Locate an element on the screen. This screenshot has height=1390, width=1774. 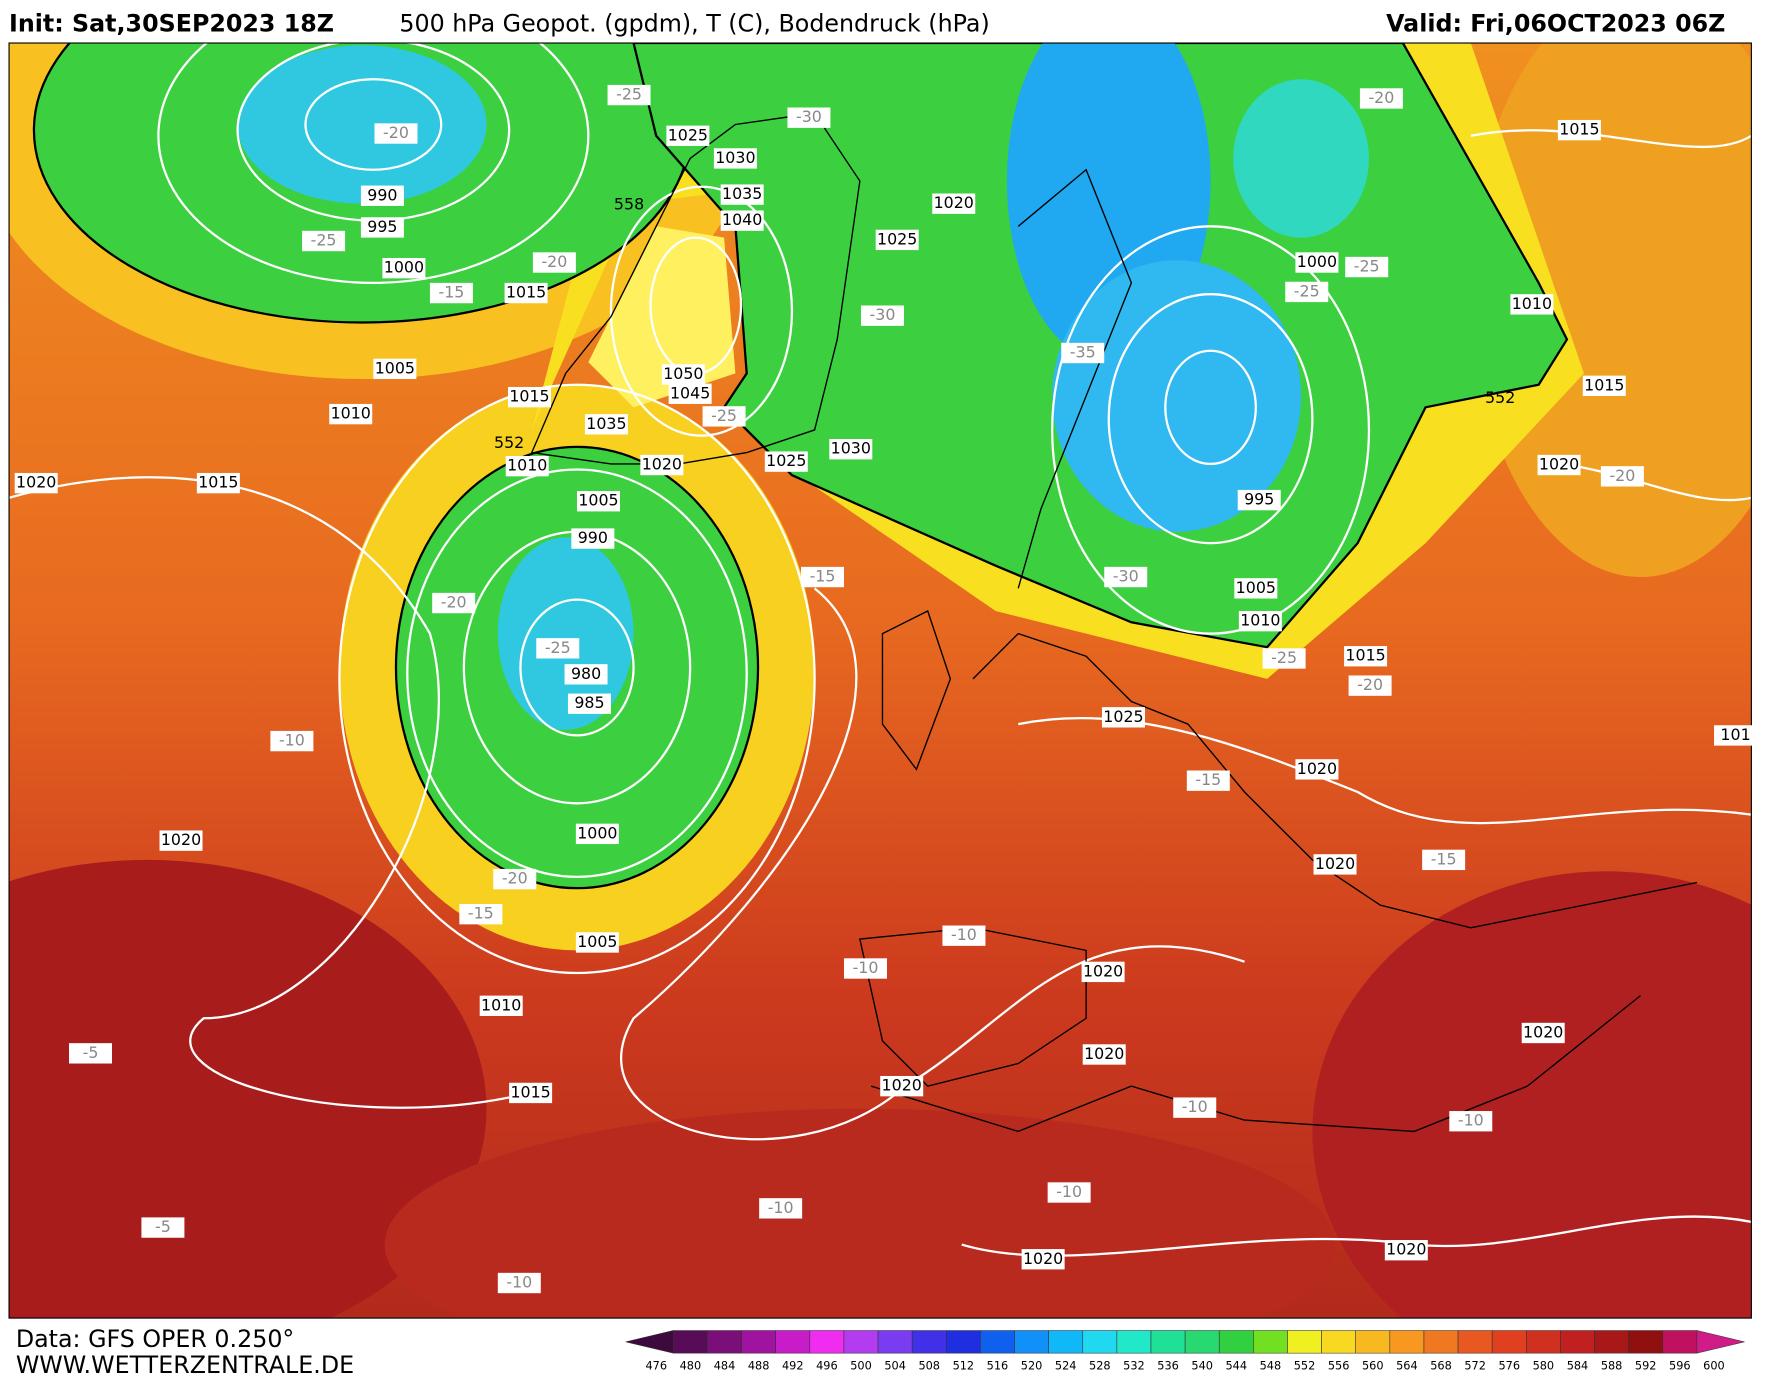
colorbar-label: 540 is located at coordinates (1202, 1366).